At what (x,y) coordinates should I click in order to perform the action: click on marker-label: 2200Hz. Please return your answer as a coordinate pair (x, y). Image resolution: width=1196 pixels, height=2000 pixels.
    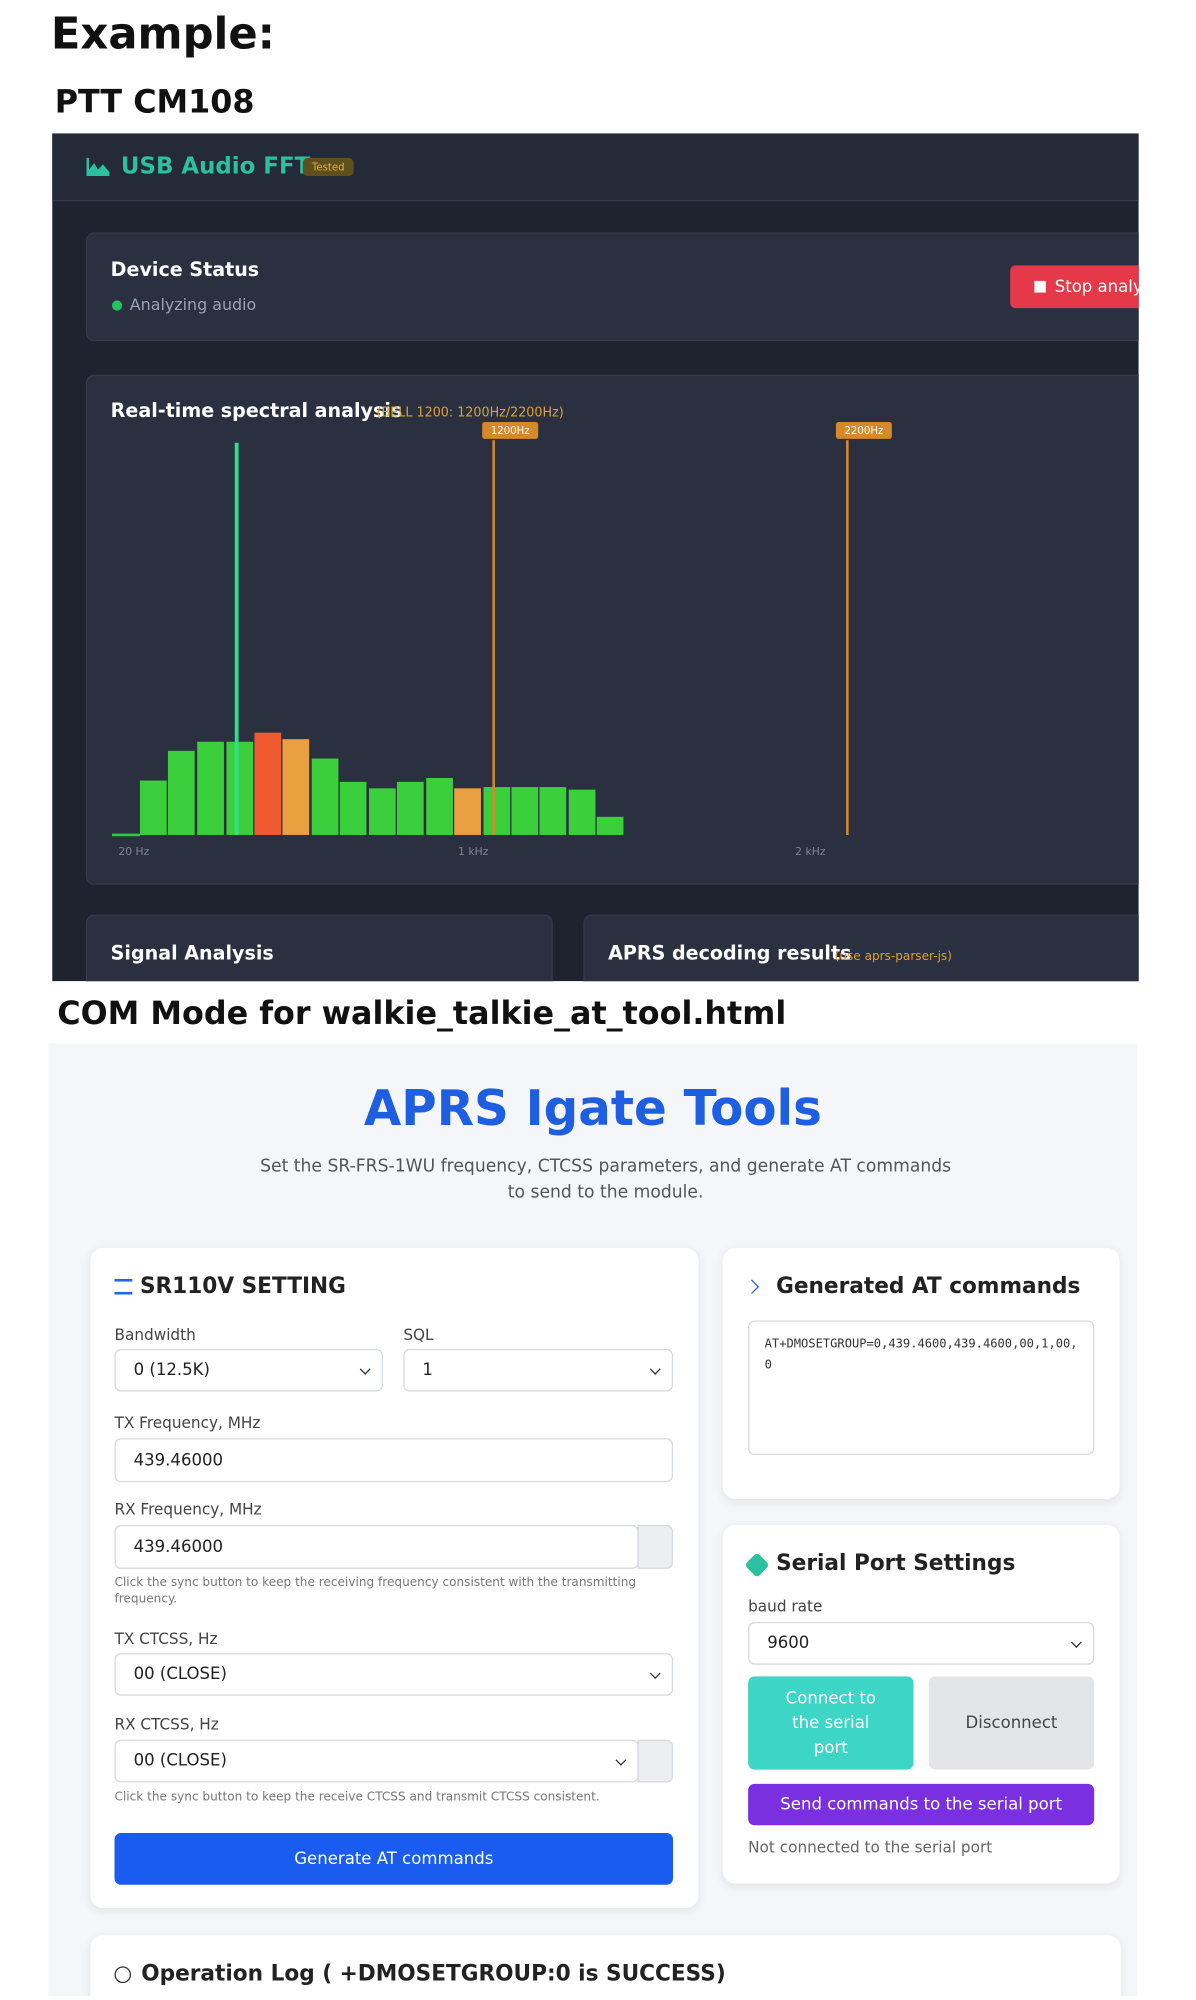
    Looking at the image, I should click on (863, 431).